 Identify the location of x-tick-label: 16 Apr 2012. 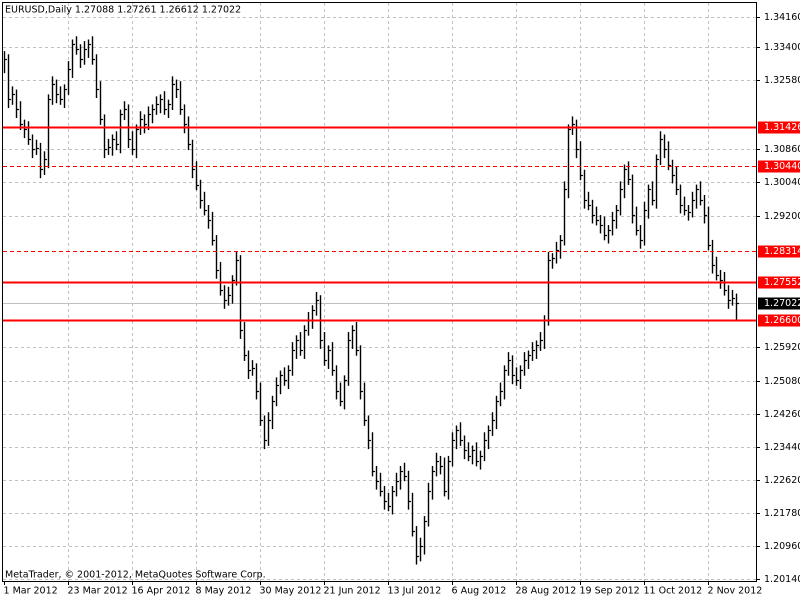
(161, 591).